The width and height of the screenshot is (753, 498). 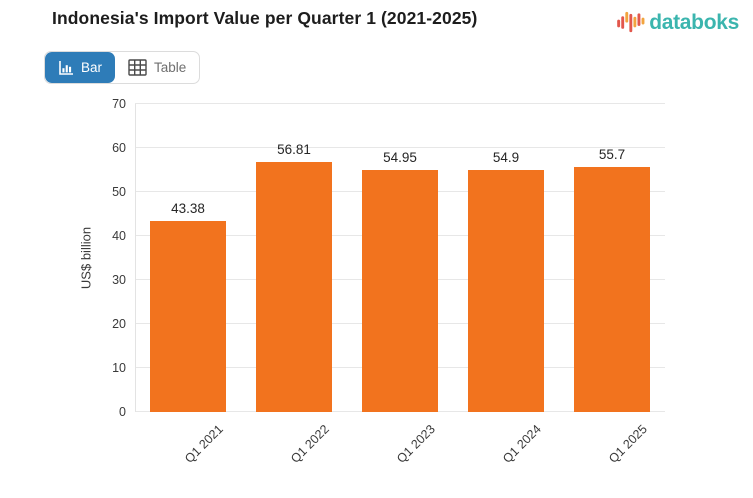 What do you see at coordinates (170, 67) in the screenshot?
I see `table-view-label: Table` at bounding box center [170, 67].